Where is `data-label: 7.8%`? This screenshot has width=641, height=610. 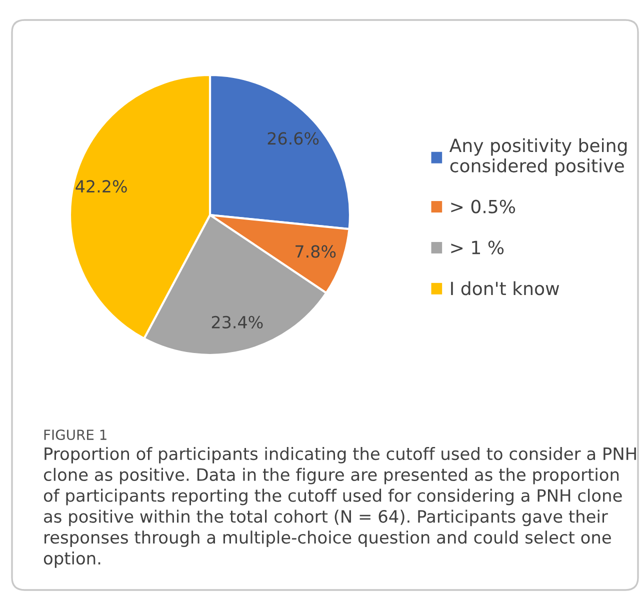 data-label: 7.8% is located at coordinates (316, 251).